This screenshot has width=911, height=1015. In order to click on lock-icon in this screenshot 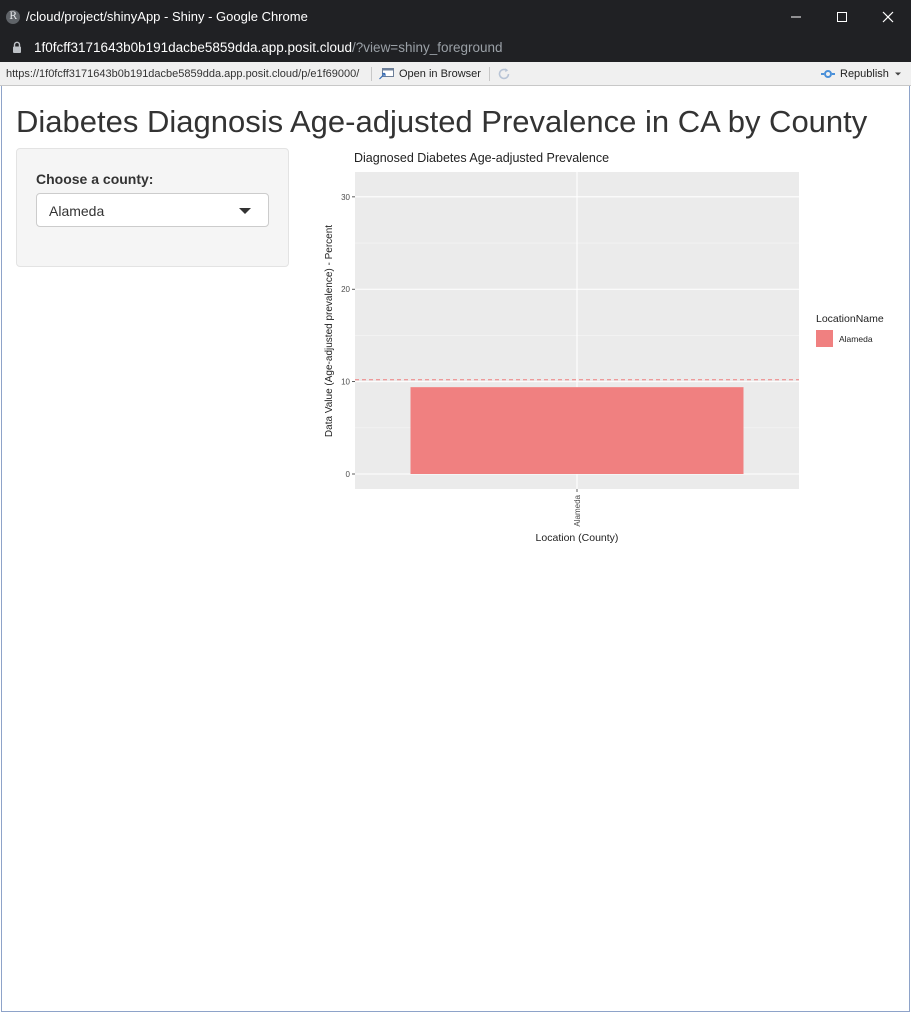, I will do `click(17, 47)`.